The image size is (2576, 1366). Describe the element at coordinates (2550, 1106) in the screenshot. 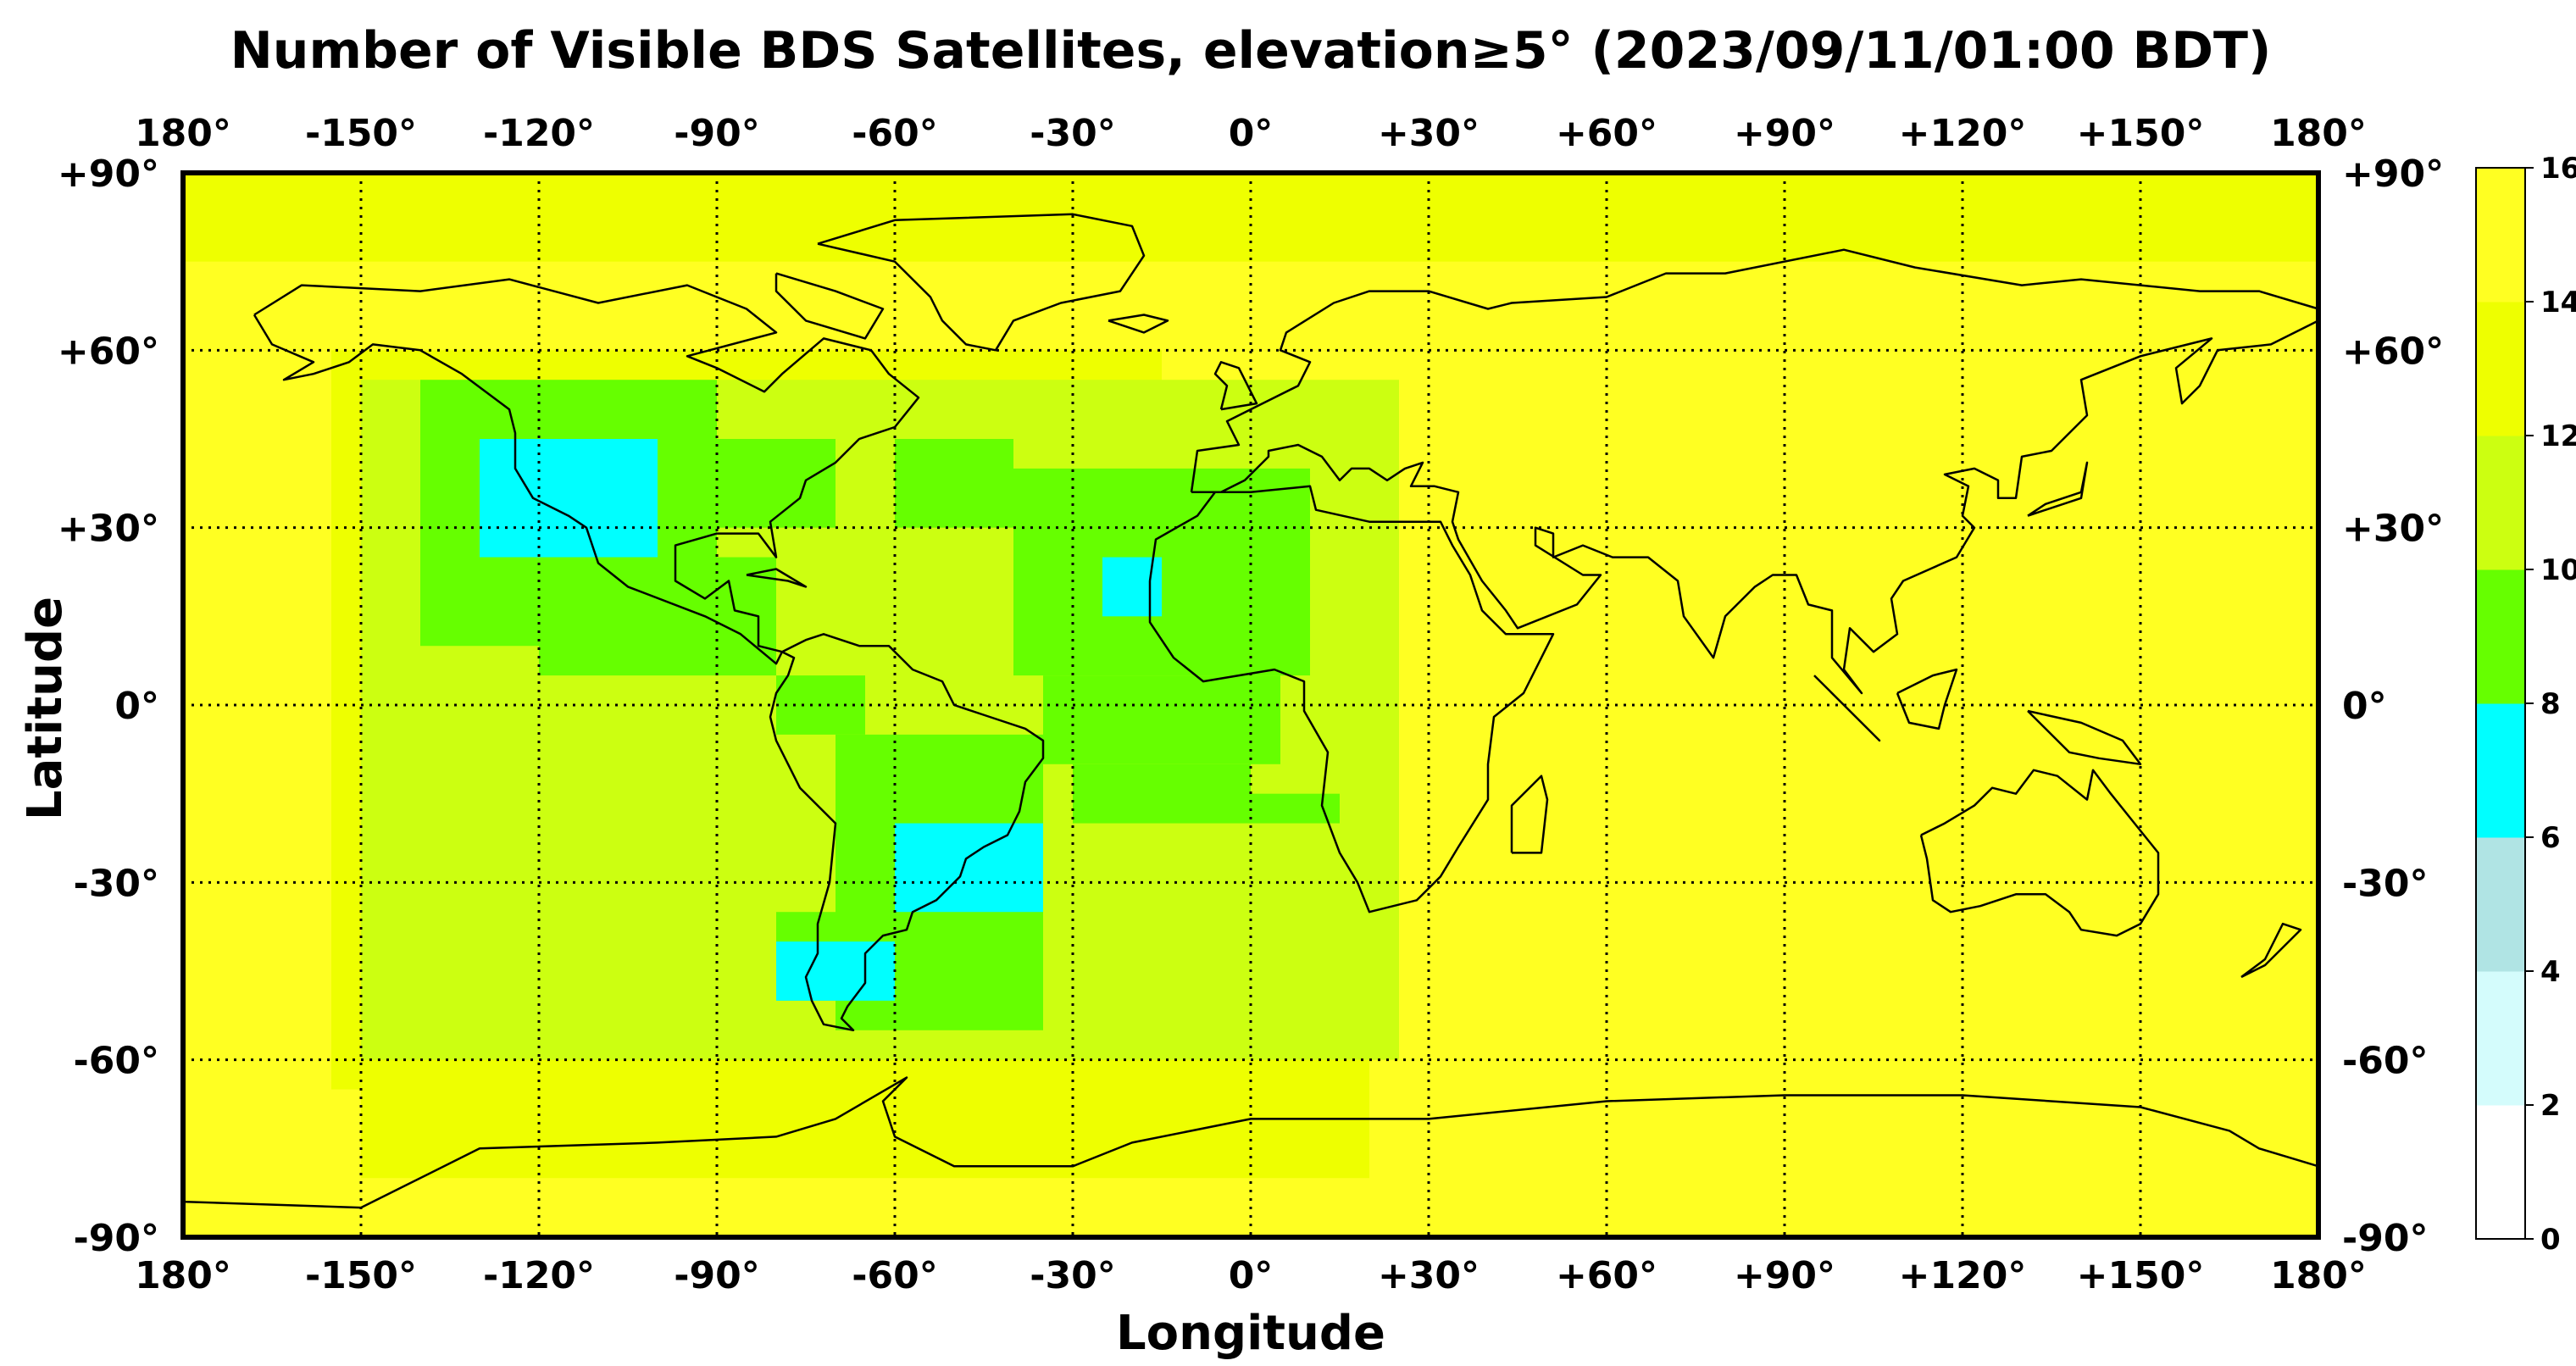

I see `colorbar-tick-label: 2` at that location.